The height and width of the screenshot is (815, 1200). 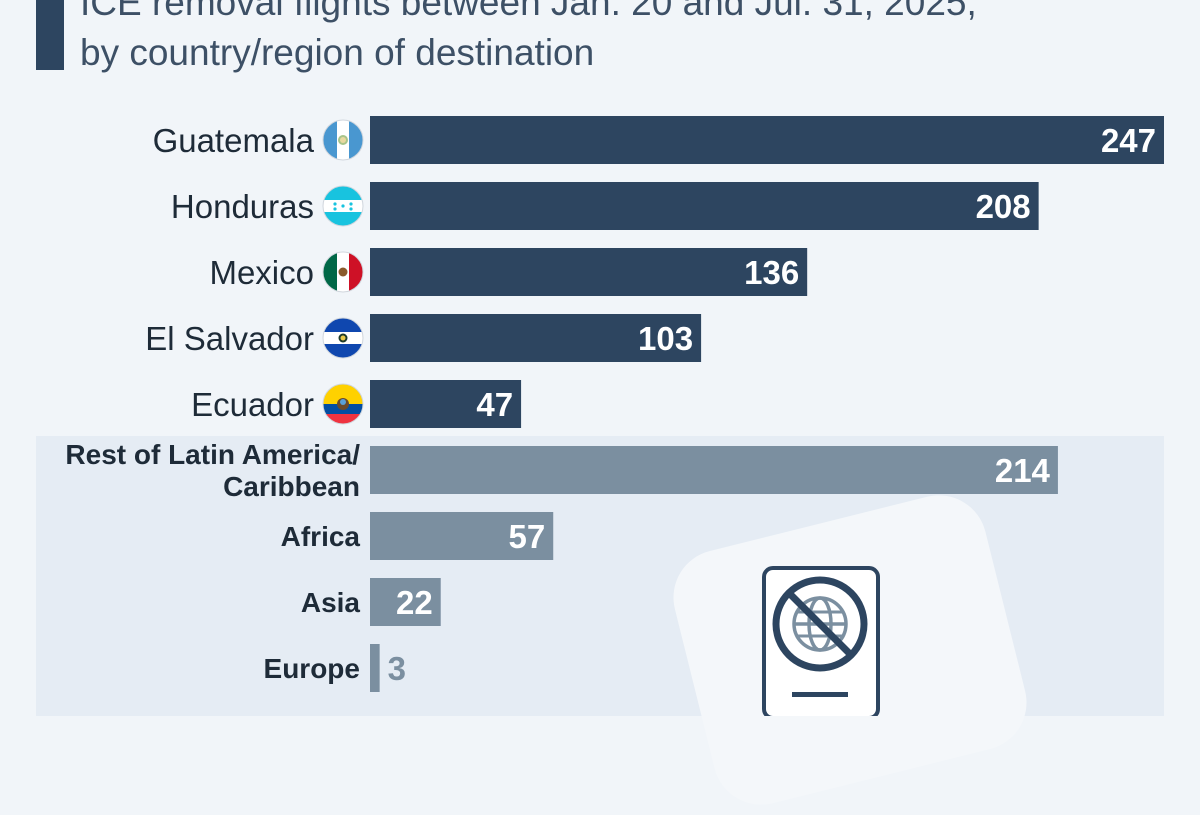 I want to click on category-label-guatemala: Guatemala, so click(x=234, y=140).